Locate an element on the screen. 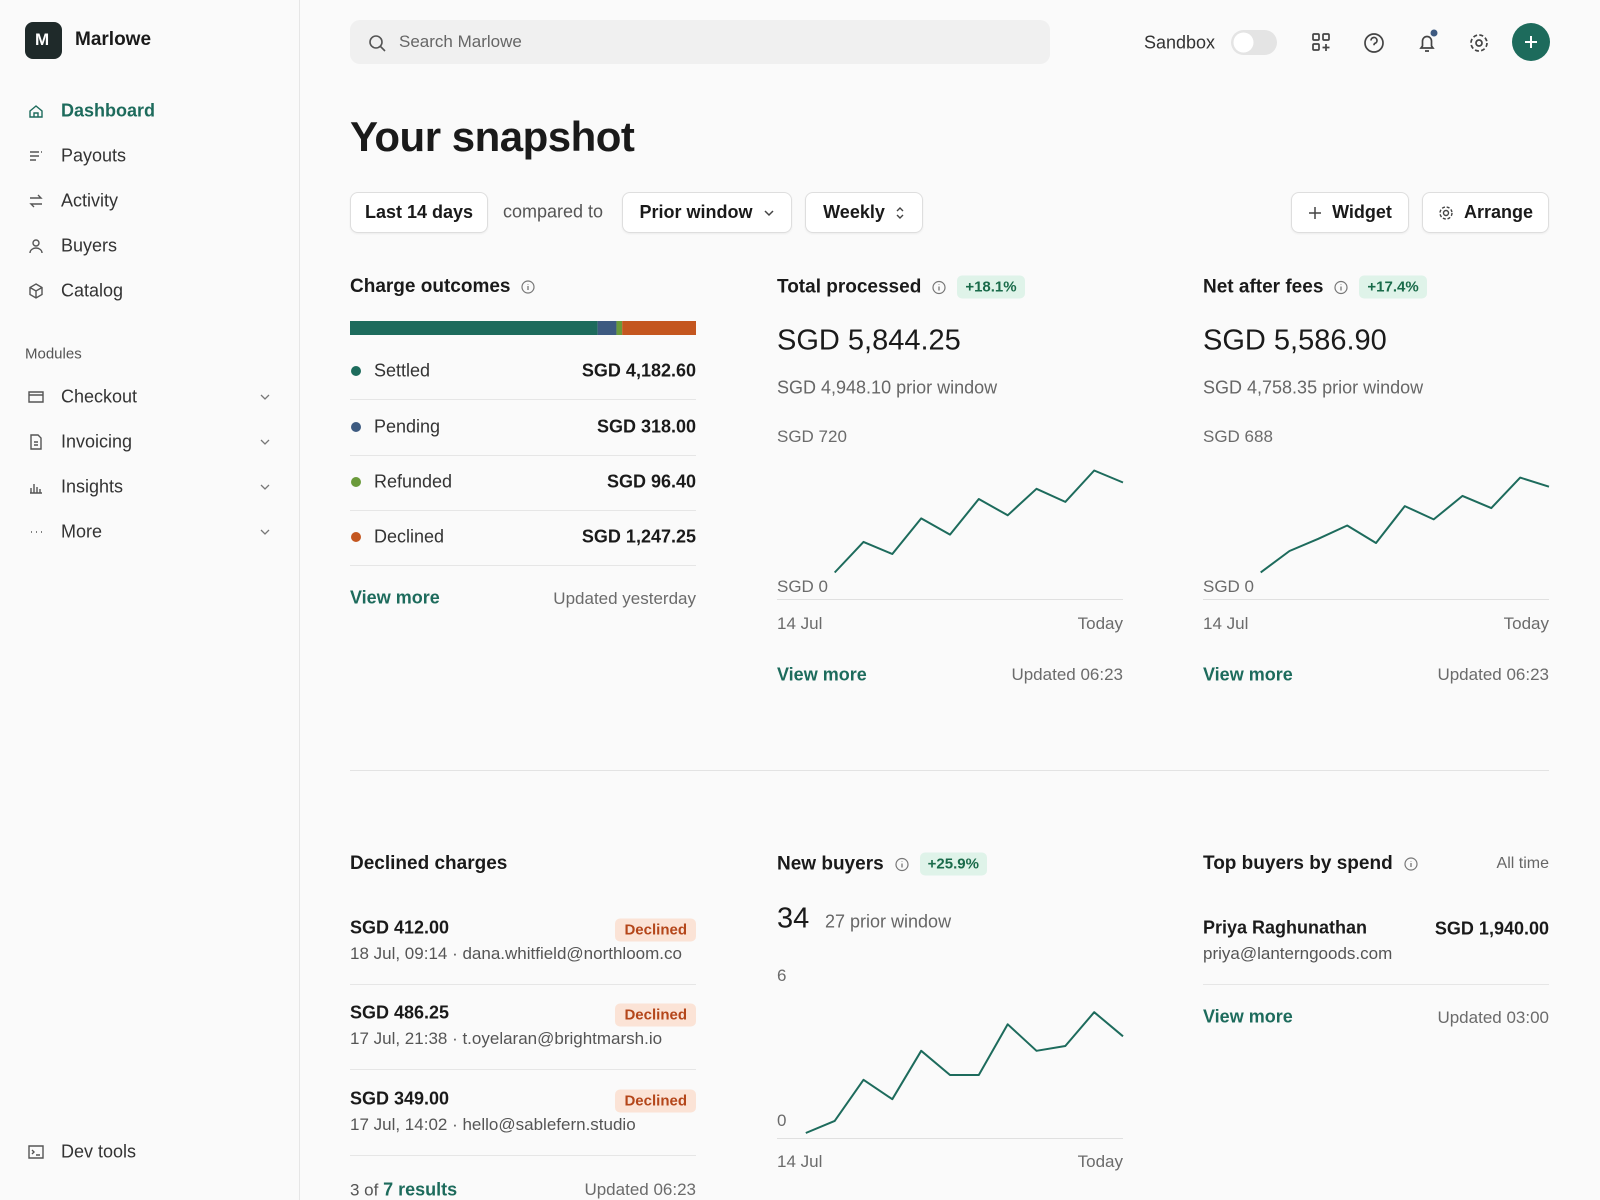 The height and width of the screenshot is (1200, 1600). y-tick-label: SGD 688 is located at coordinates (1238, 436).